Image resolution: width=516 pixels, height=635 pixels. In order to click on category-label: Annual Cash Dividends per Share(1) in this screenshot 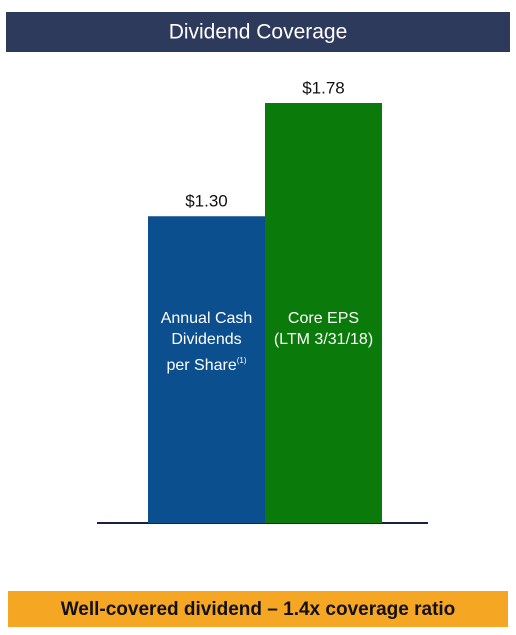, I will do `click(206, 342)`.